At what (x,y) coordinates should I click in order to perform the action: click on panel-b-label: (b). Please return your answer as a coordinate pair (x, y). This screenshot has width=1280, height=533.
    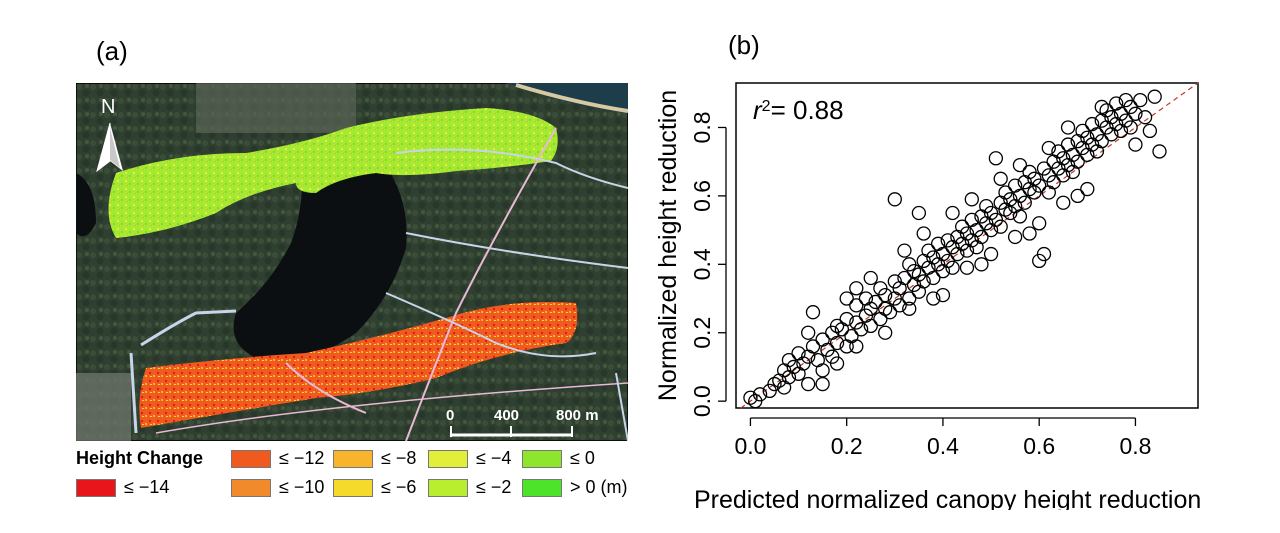
    Looking at the image, I should click on (744, 45).